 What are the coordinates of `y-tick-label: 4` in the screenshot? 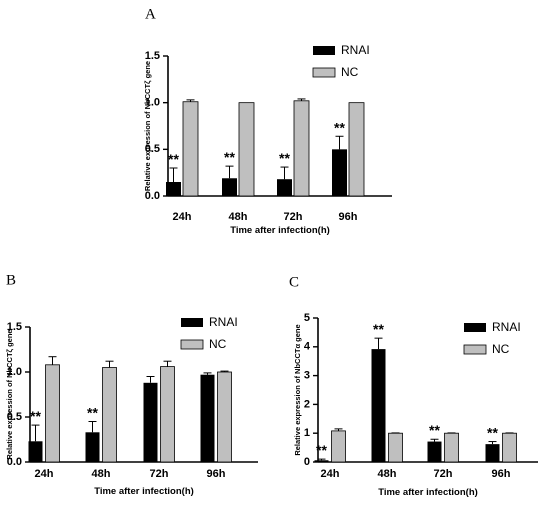 It's located at (307, 347).